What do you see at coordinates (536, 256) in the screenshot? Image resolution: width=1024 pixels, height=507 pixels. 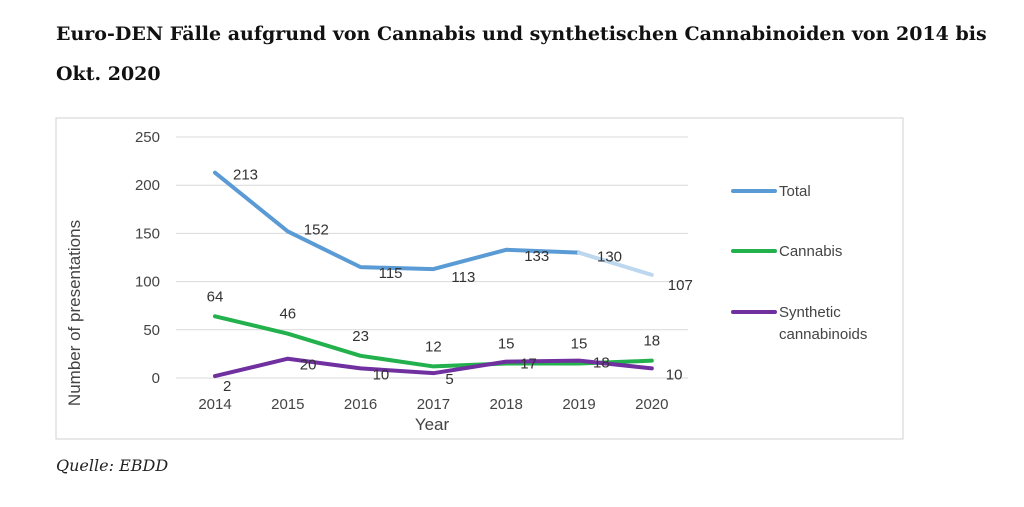 I see `data-label-total: 133` at bounding box center [536, 256].